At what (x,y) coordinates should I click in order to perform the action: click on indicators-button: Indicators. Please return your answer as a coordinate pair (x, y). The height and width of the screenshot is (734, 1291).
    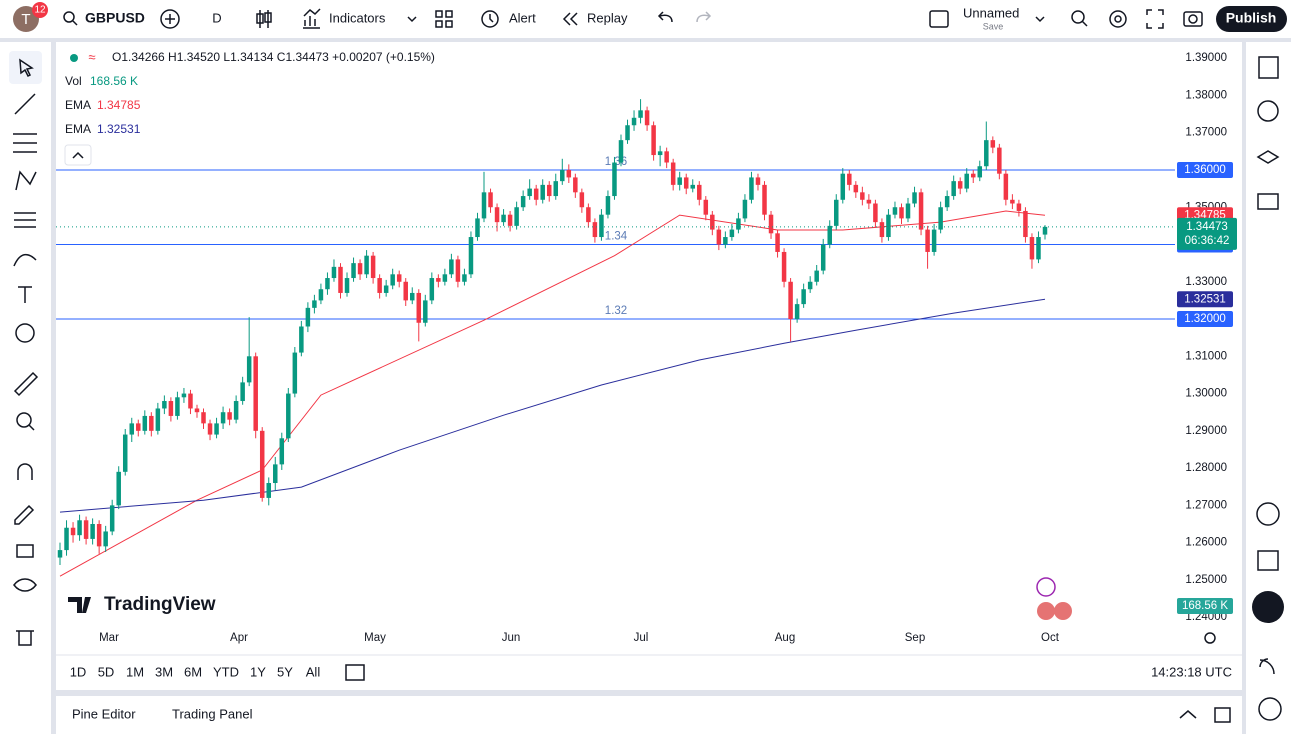
    Looking at the image, I should click on (357, 17).